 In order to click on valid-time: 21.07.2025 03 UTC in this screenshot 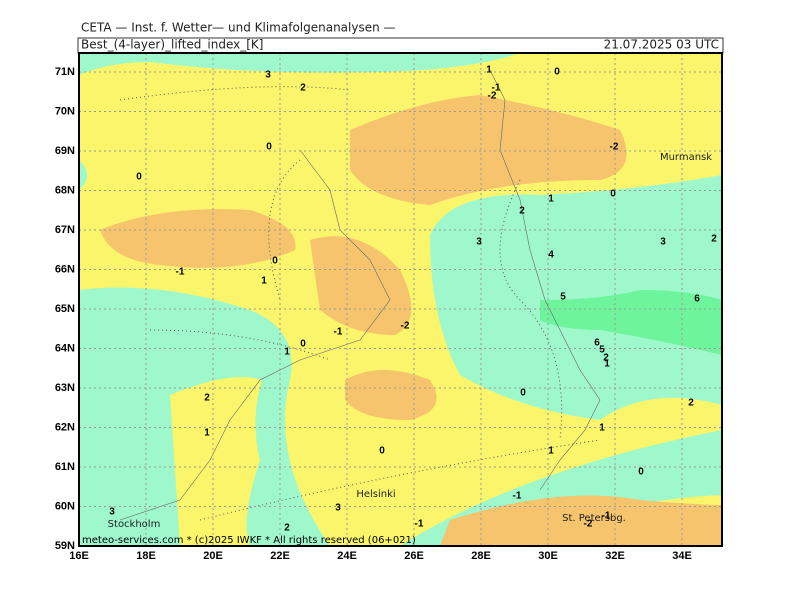, I will do `click(661, 45)`.